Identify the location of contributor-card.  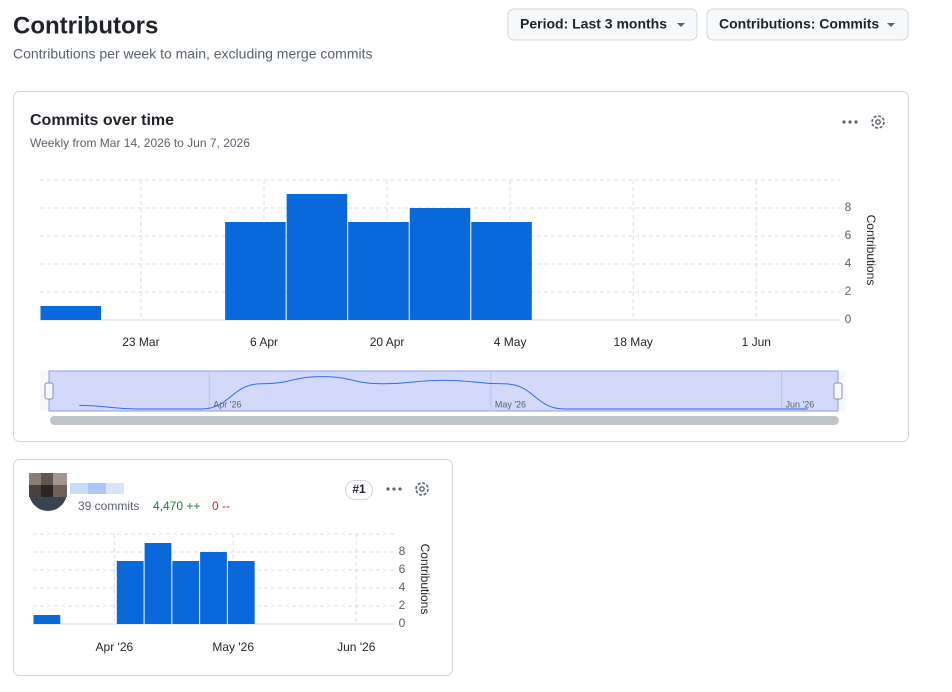
(233, 567).